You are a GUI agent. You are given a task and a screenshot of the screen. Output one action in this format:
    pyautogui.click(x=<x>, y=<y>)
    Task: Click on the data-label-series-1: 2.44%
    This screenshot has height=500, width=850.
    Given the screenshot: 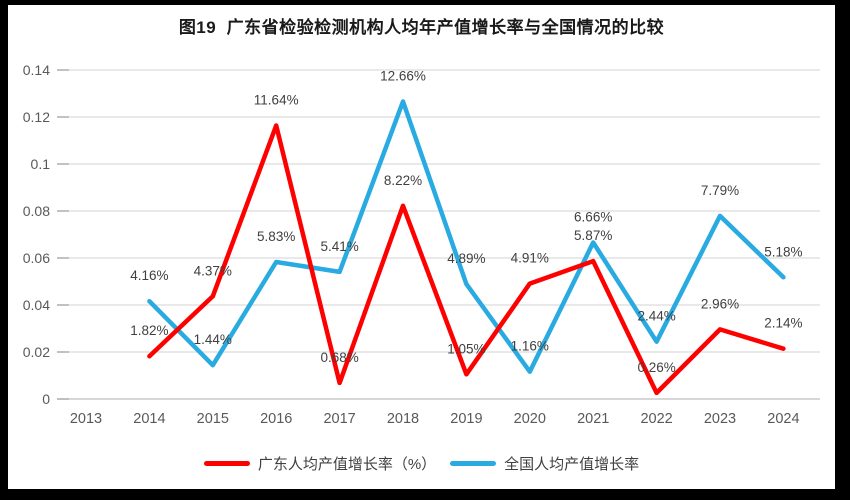 What is the action you would take?
    pyautogui.click(x=656, y=316)
    